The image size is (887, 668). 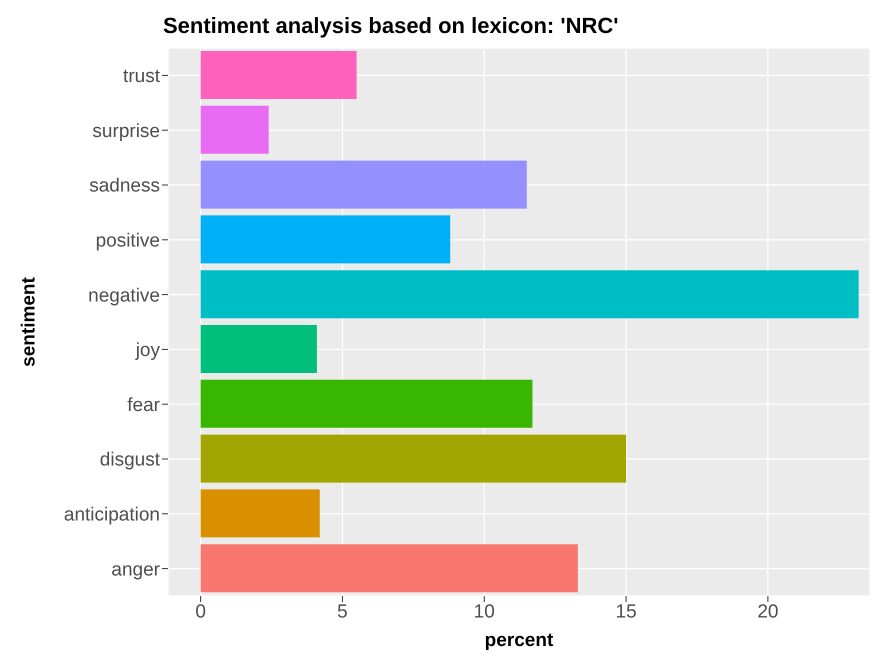 I want to click on x-tick-label: 20, so click(x=767, y=611).